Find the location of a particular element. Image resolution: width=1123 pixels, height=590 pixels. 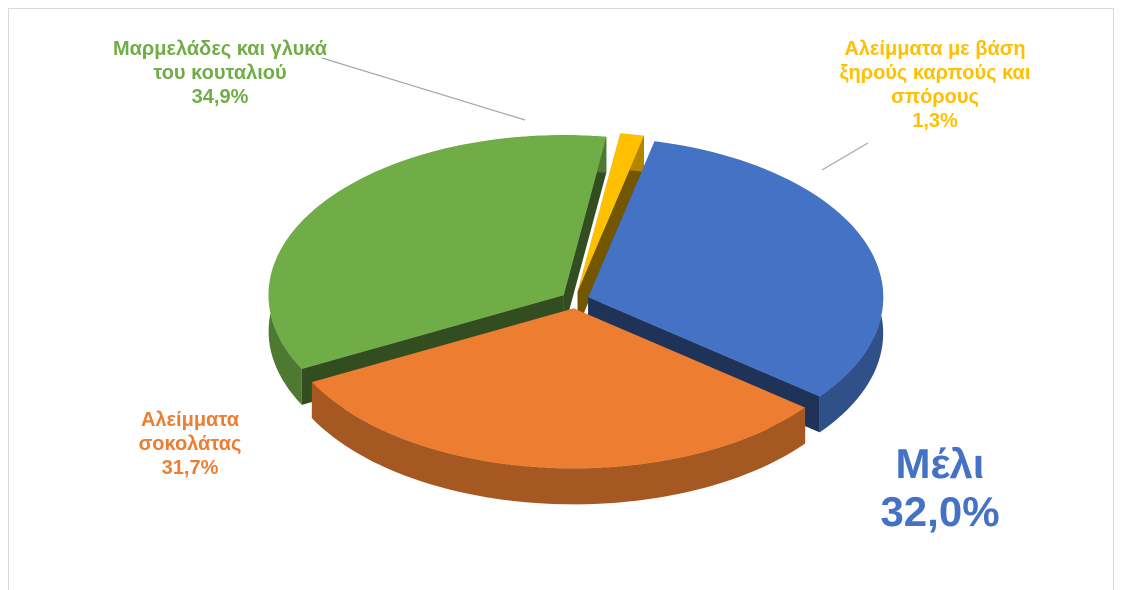

data-label: Μαρμελάδες και γλυκά του κουταλιού 34,9% is located at coordinates (220, 73).